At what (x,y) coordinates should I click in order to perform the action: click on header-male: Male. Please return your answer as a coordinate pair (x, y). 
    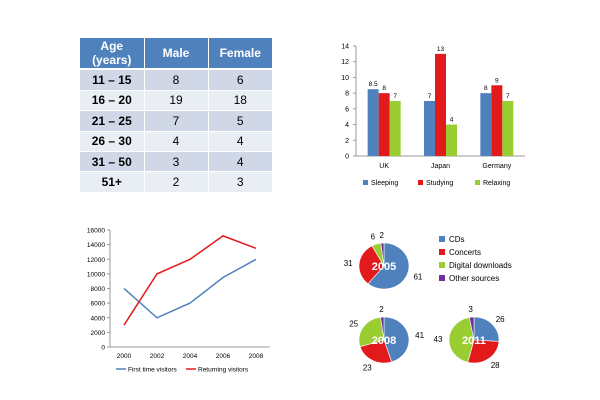
    Looking at the image, I should click on (176, 54).